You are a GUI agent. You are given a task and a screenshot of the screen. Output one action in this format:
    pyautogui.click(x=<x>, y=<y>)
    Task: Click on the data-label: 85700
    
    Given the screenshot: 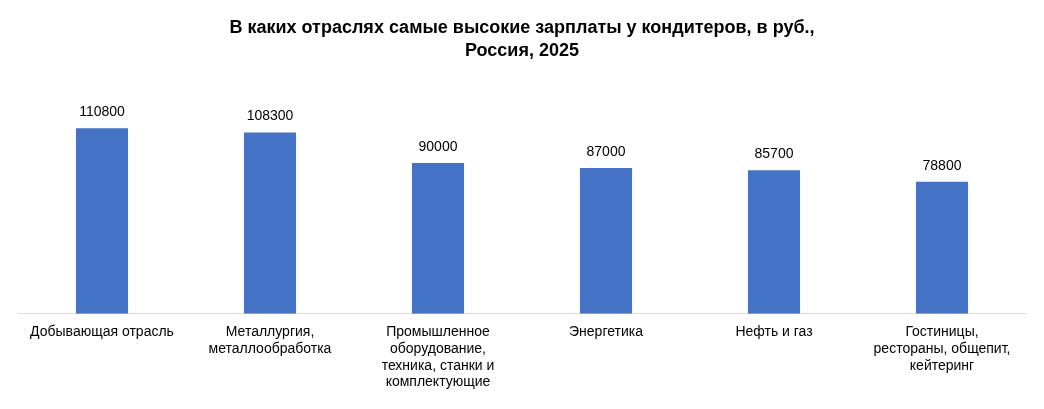 What is the action you would take?
    pyautogui.click(x=774, y=153)
    